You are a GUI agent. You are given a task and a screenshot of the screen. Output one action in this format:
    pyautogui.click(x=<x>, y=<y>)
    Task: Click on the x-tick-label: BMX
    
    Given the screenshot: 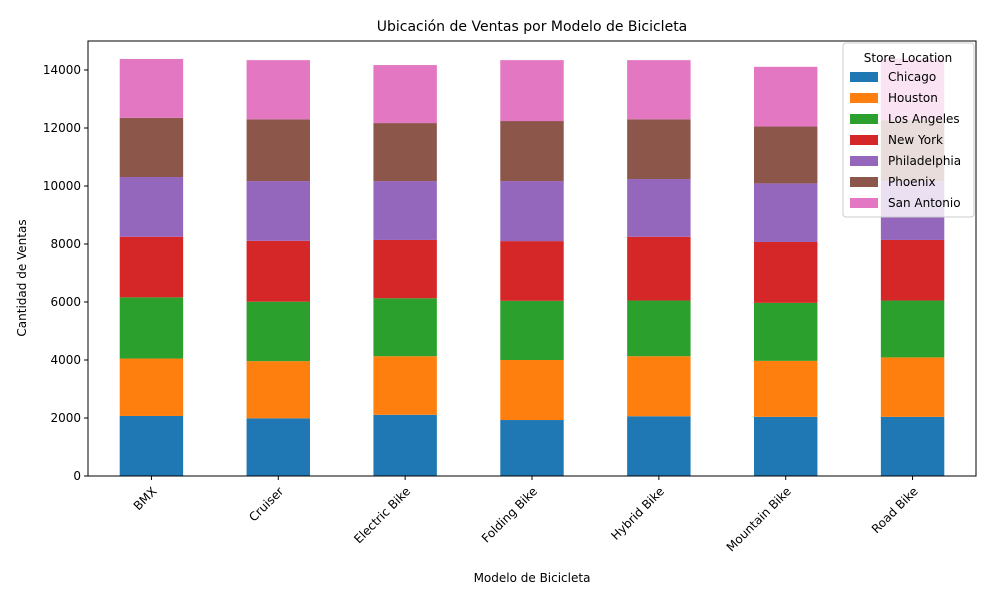 What is the action you would take?
    pyautogui.click(x=145, y=498)
    